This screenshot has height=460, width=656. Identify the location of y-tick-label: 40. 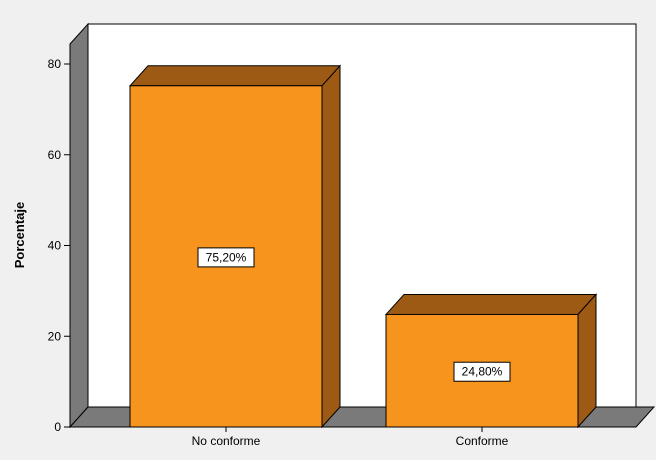
(55, 246).